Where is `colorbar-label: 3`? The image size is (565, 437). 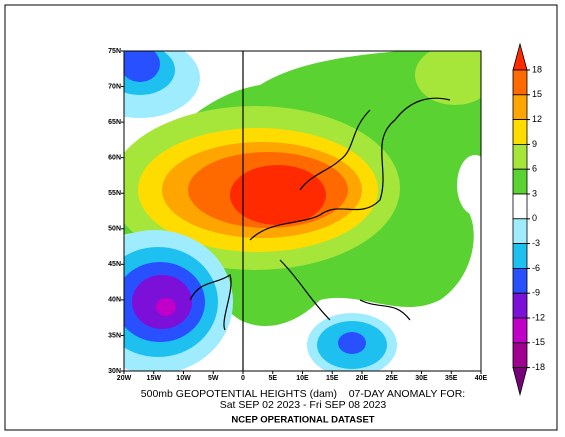 colorbar-label: 3 is located at coordinates (534, 193).